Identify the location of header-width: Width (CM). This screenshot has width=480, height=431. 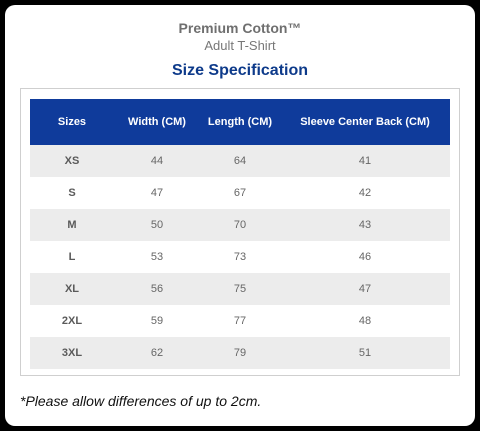
(157, 122).